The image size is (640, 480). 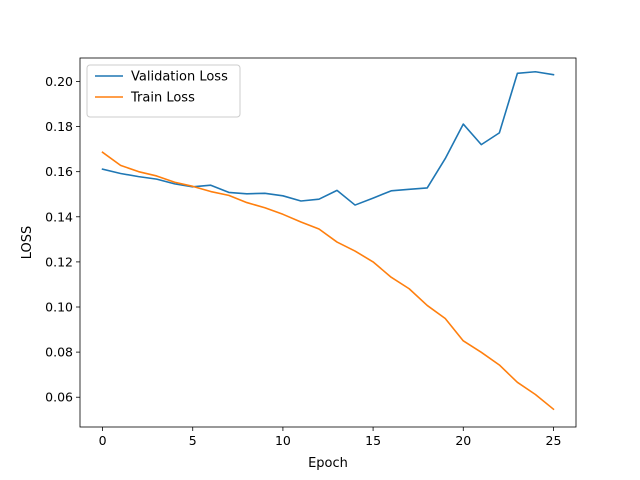 What do you see at coordinates (59, 397) in the screenshot?
I see `y-tick-label: 0.06` at bounding box center [59, 397].